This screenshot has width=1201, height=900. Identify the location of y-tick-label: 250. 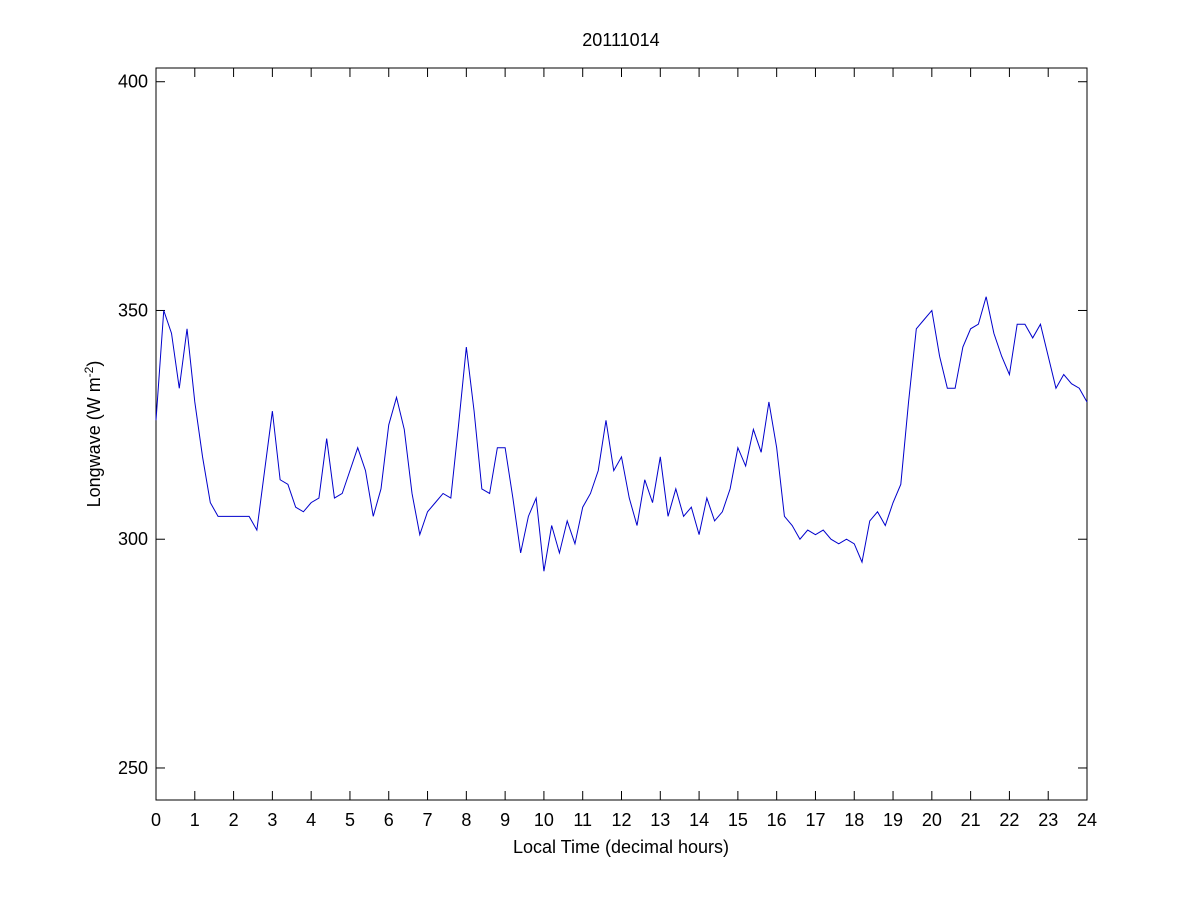
(133, 768).